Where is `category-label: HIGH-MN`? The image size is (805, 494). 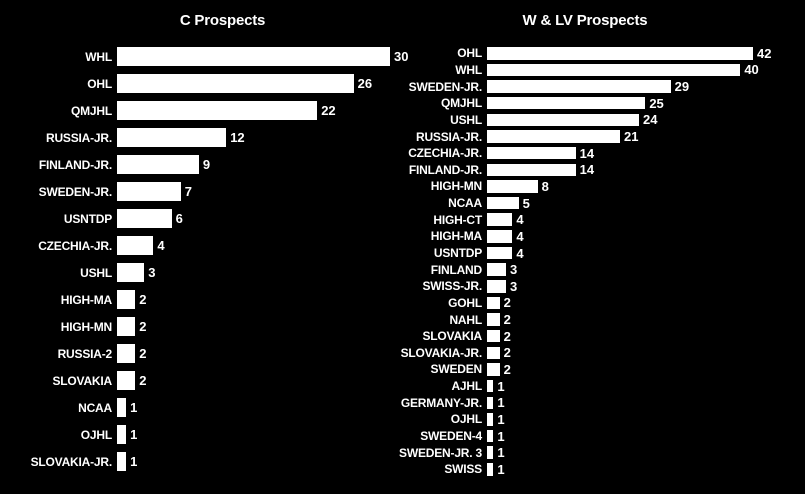
category-label: HIGH-MN is located at coordinates (86, 326).